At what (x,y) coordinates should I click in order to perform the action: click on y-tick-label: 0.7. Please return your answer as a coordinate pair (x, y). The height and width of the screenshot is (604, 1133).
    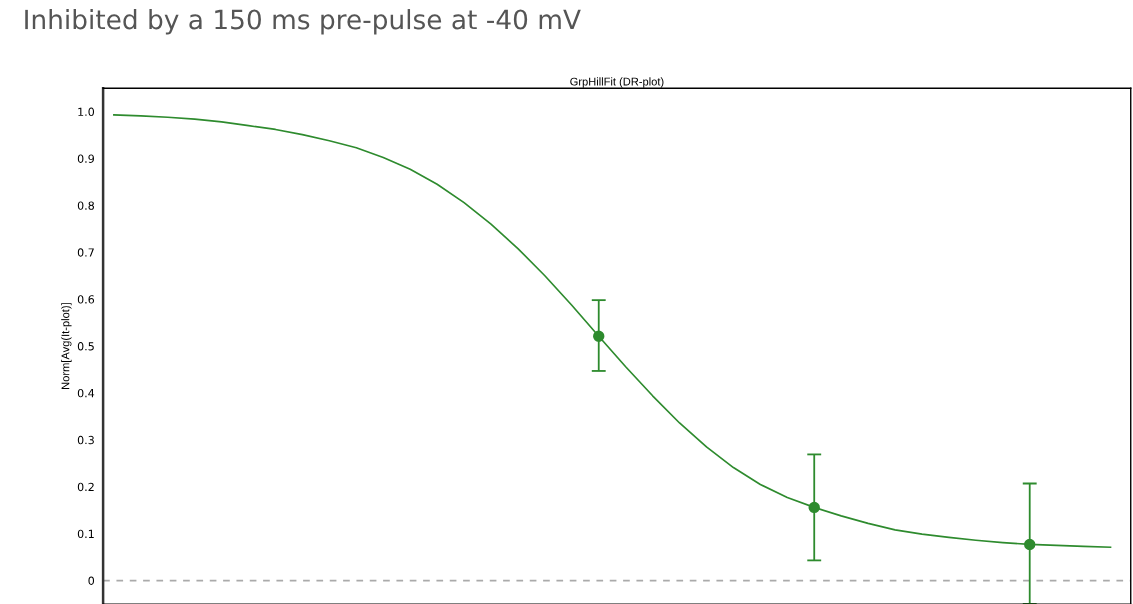
    Looking at the image, I should click on (85, 252).